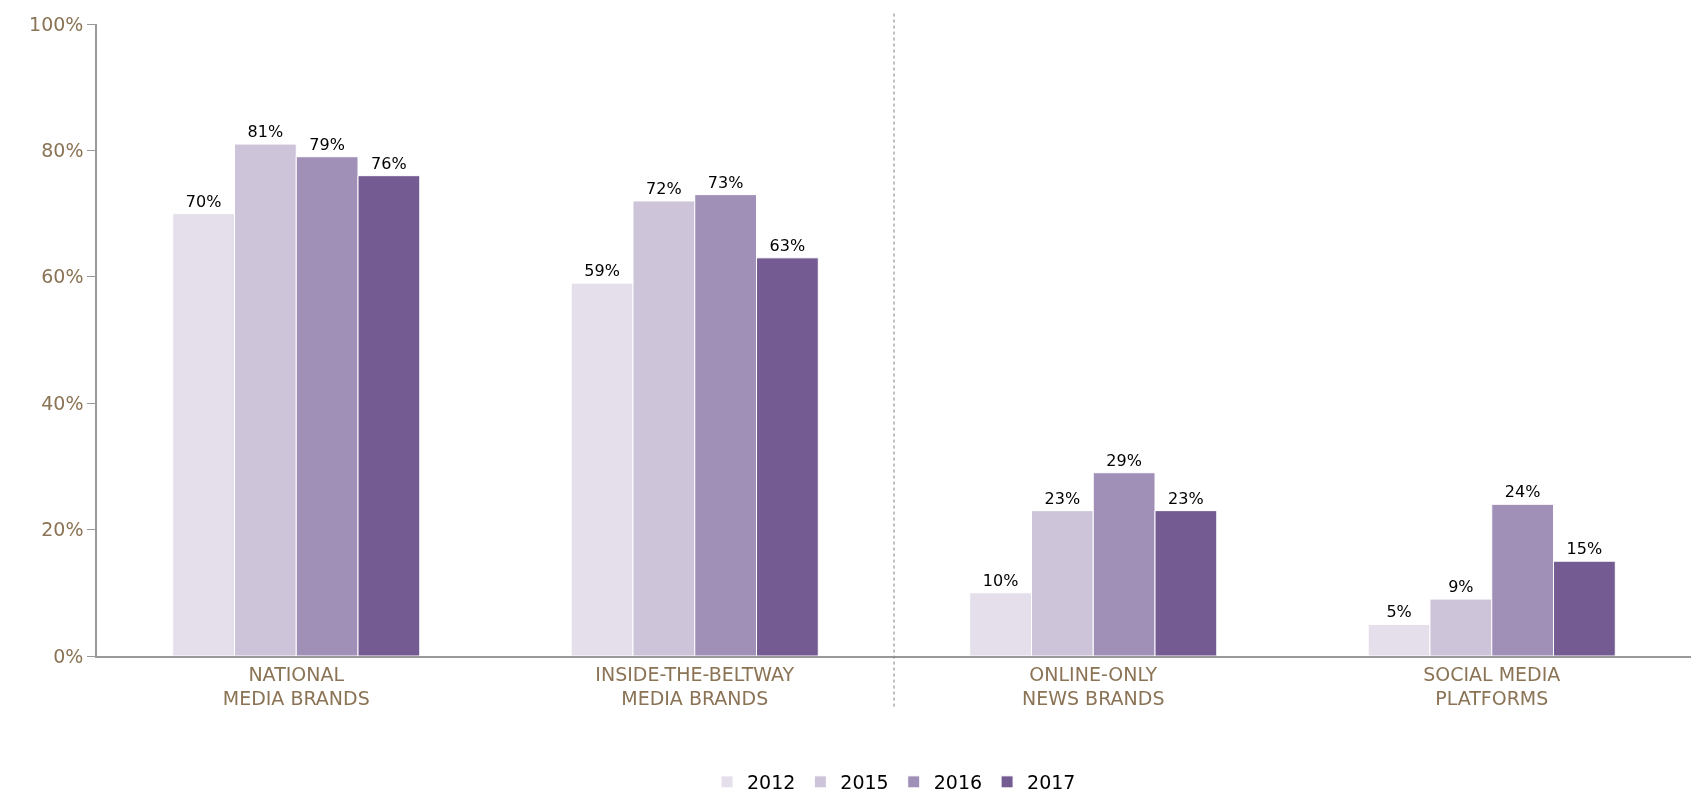 This screenshot has width=1691, height=801. Describe the element at coordinates (787, 245) in the screenshot. I see `text: 63%` at that location.